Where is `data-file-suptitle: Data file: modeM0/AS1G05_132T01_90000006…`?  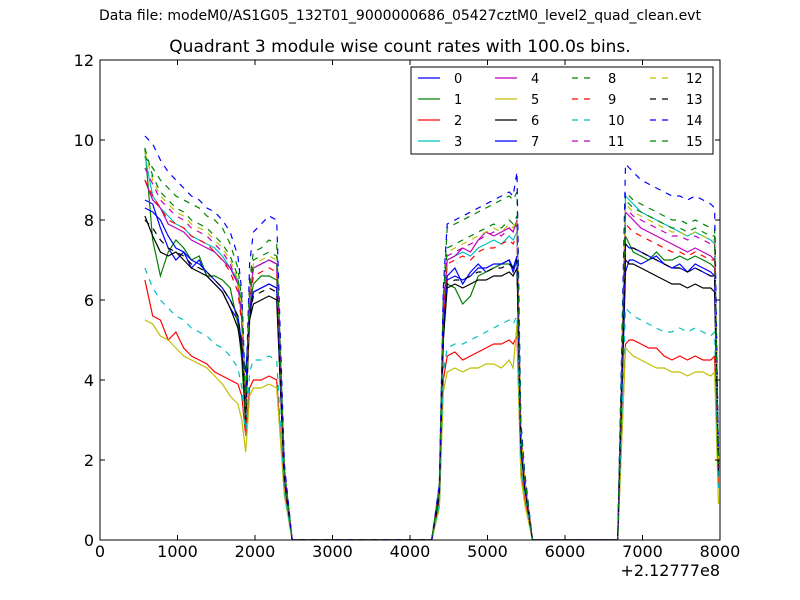 data-file-suptitle: Data file: modeM0/AS1G05_132T01_90000006… is located at coordinates (400, 16).